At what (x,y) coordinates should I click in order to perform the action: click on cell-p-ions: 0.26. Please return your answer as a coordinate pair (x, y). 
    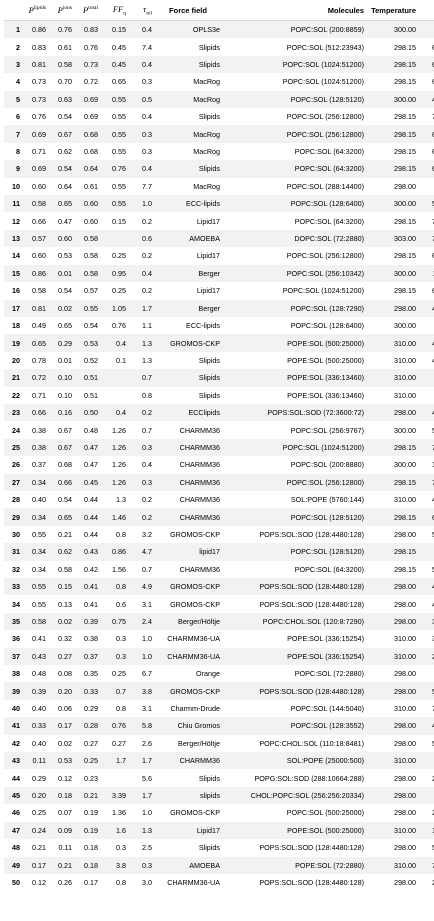
    Looking at the image, I should click on (65, 883).